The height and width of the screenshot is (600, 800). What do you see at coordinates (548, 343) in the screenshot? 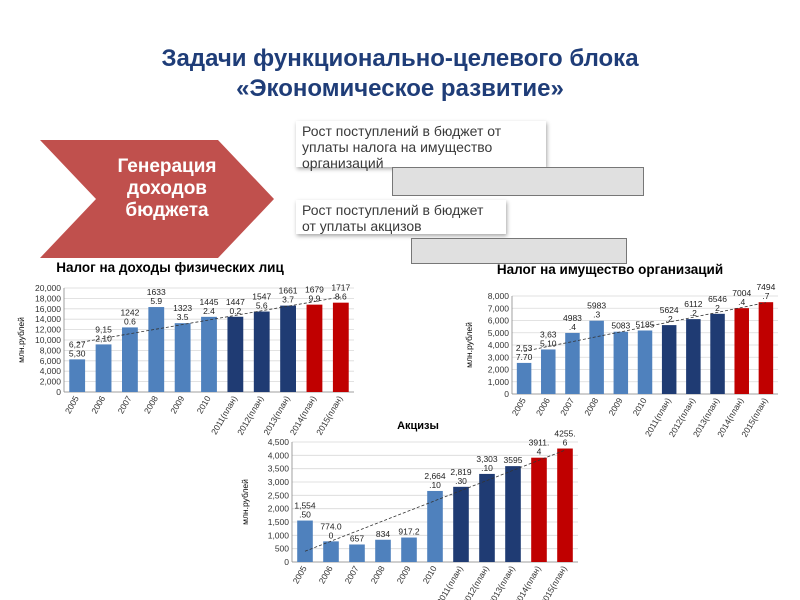
I see `data-label: 5.10` at bounding box center [548, 343].